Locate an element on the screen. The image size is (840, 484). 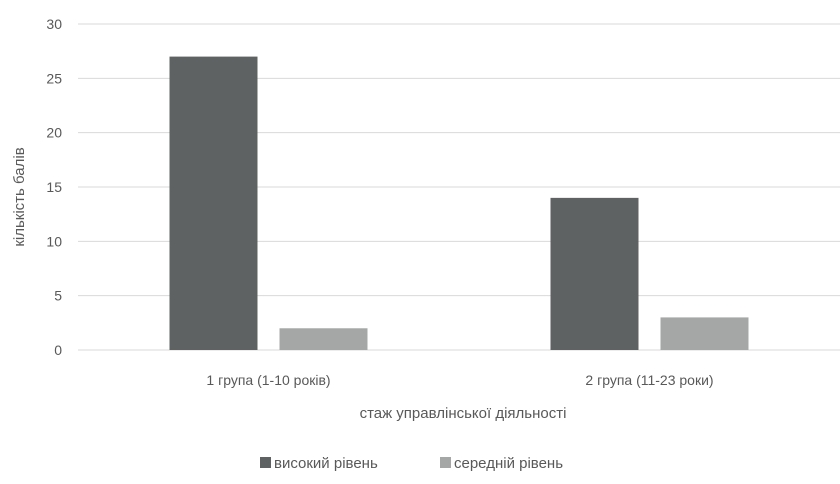
y-tick-label: 20 is located at coordinates (54, 133).